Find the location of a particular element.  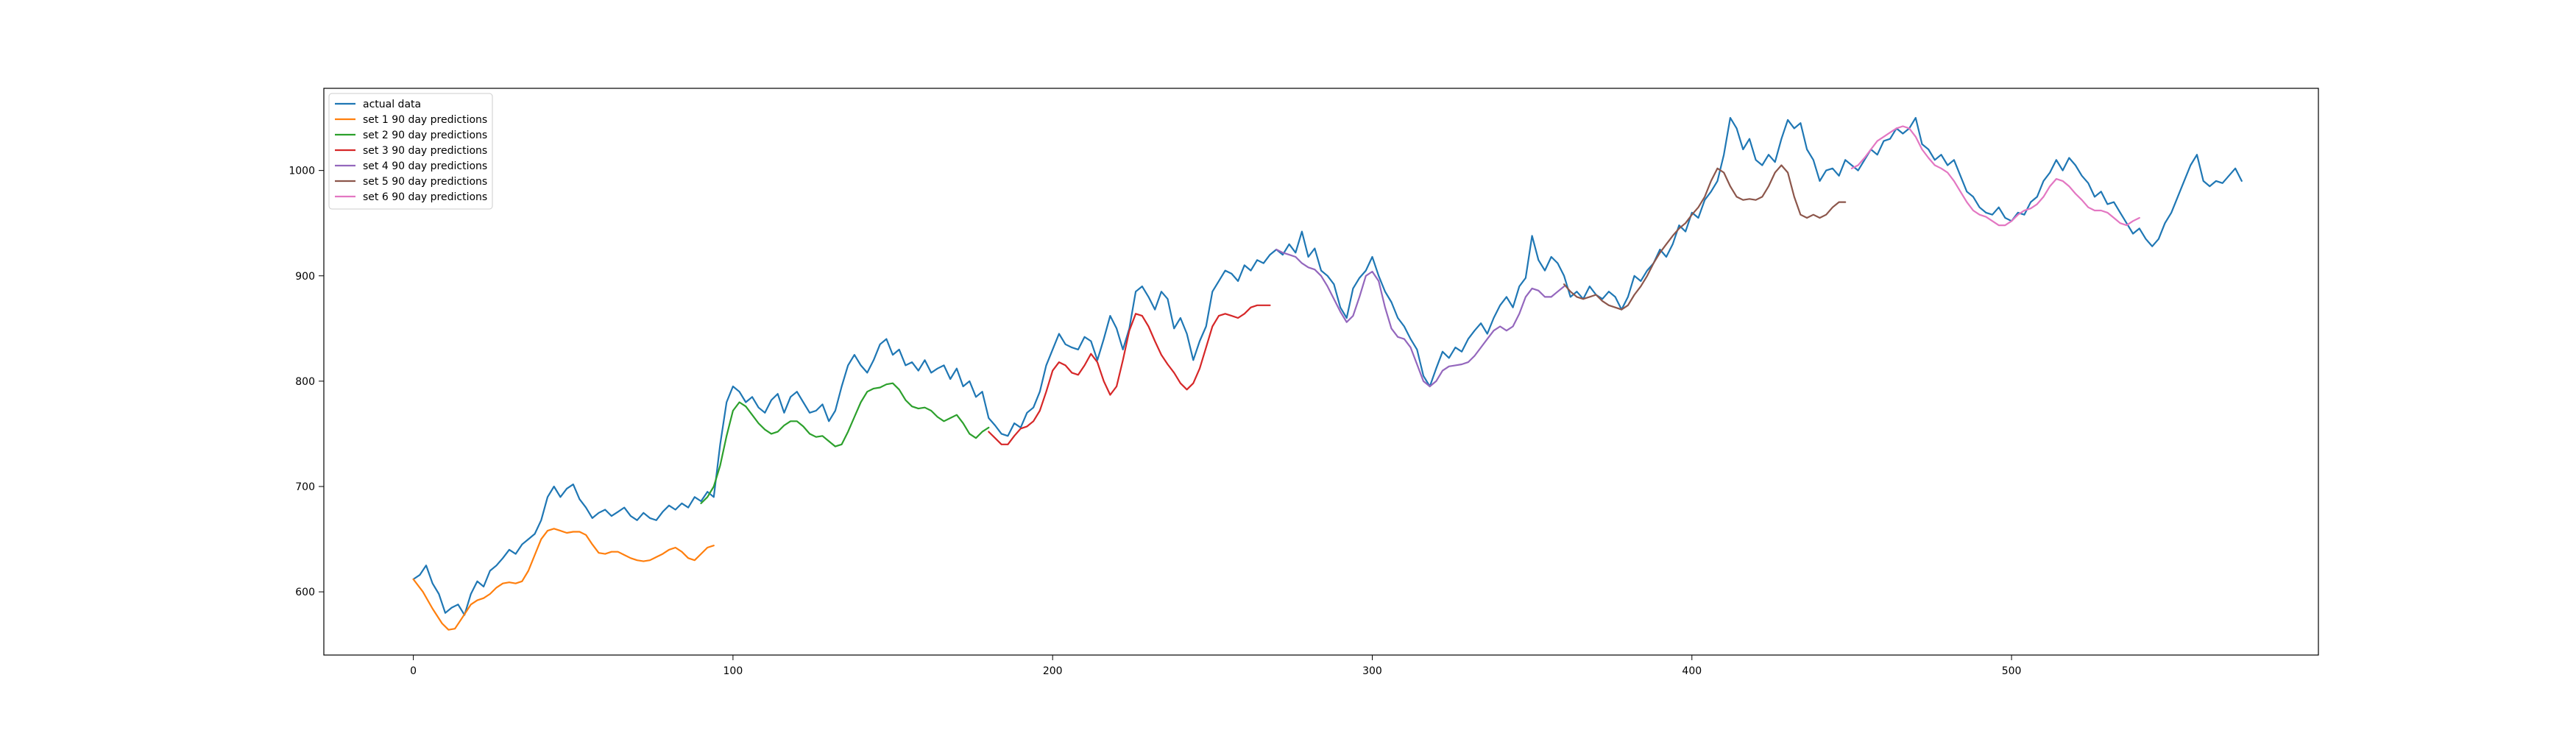

legend-label-0: actual data is located at coordinates (392, 104).